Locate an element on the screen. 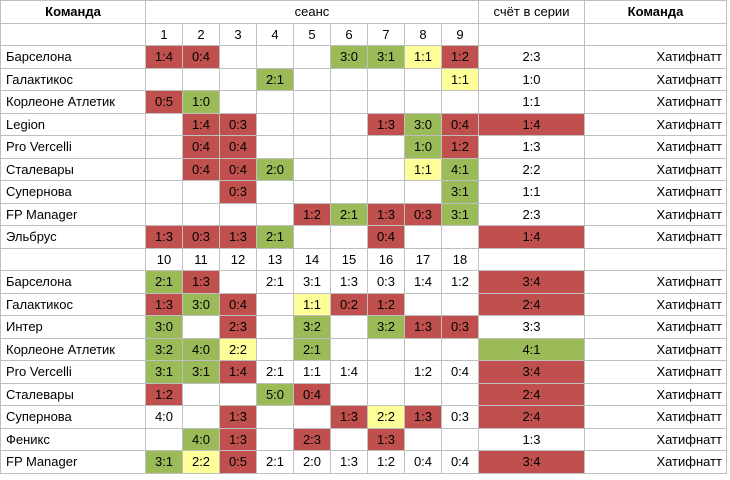 This screenshot has height=480, width=730. table-row: Корлеоне Атлетик 0:5 1:0 1:1 Хатифнатт is located at coordinates (363, 102).